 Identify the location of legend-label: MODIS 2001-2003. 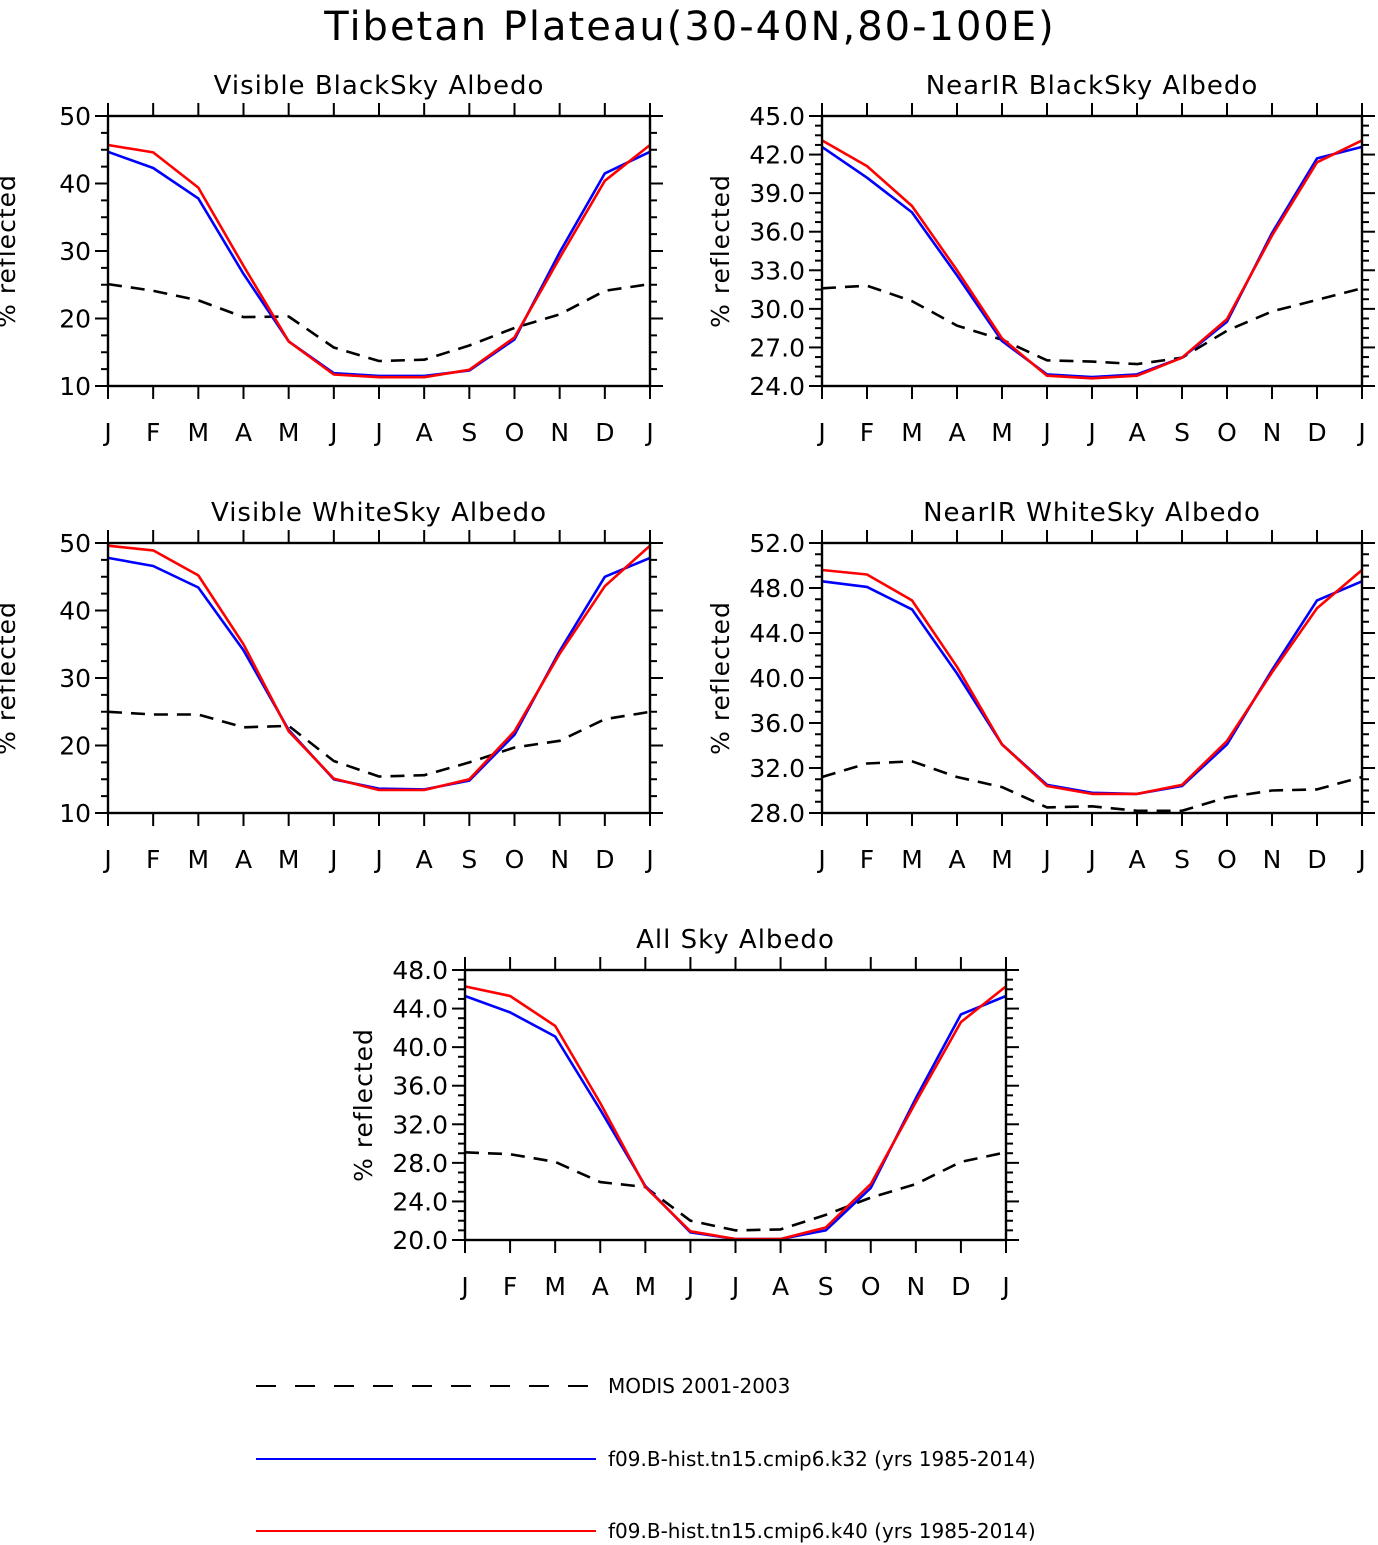
(699, 1386).